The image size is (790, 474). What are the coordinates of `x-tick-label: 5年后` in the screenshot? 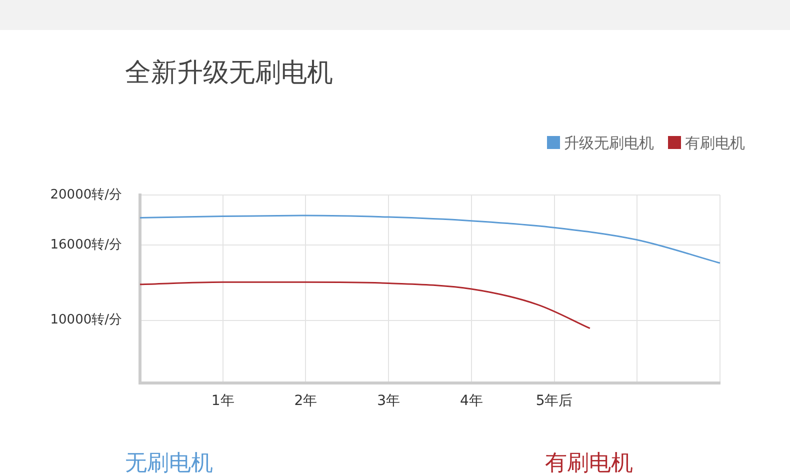 It's located at (554, 401).